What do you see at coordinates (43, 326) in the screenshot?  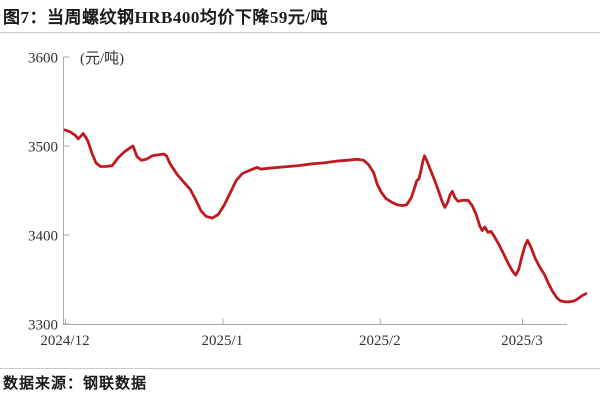 I see `y-tick-label: 3300` at bounding box center [43, 326].